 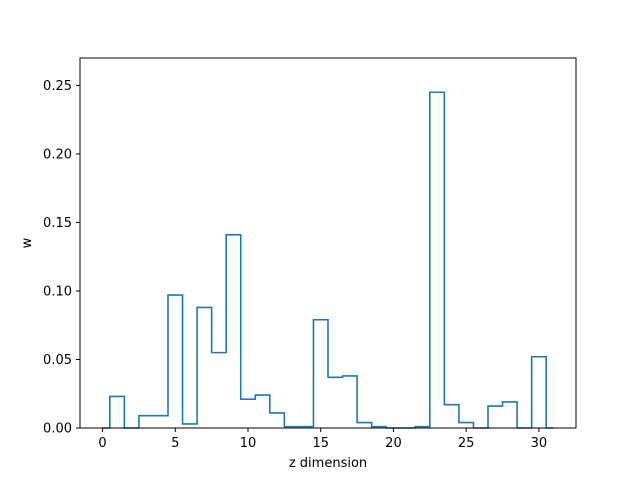 What do you see at coordinates (328, 463) in the screenshot?
I see `x-axis-label: z dimension` at bounding box center [328, 463].